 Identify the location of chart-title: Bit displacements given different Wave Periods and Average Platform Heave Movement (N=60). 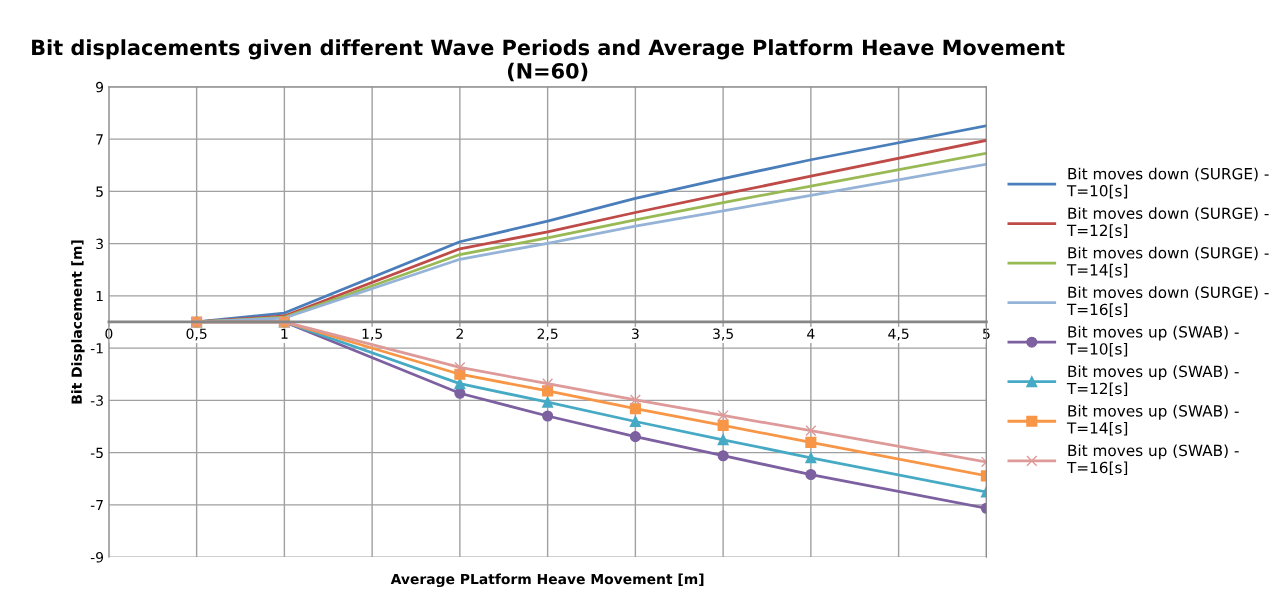
(548, 60).